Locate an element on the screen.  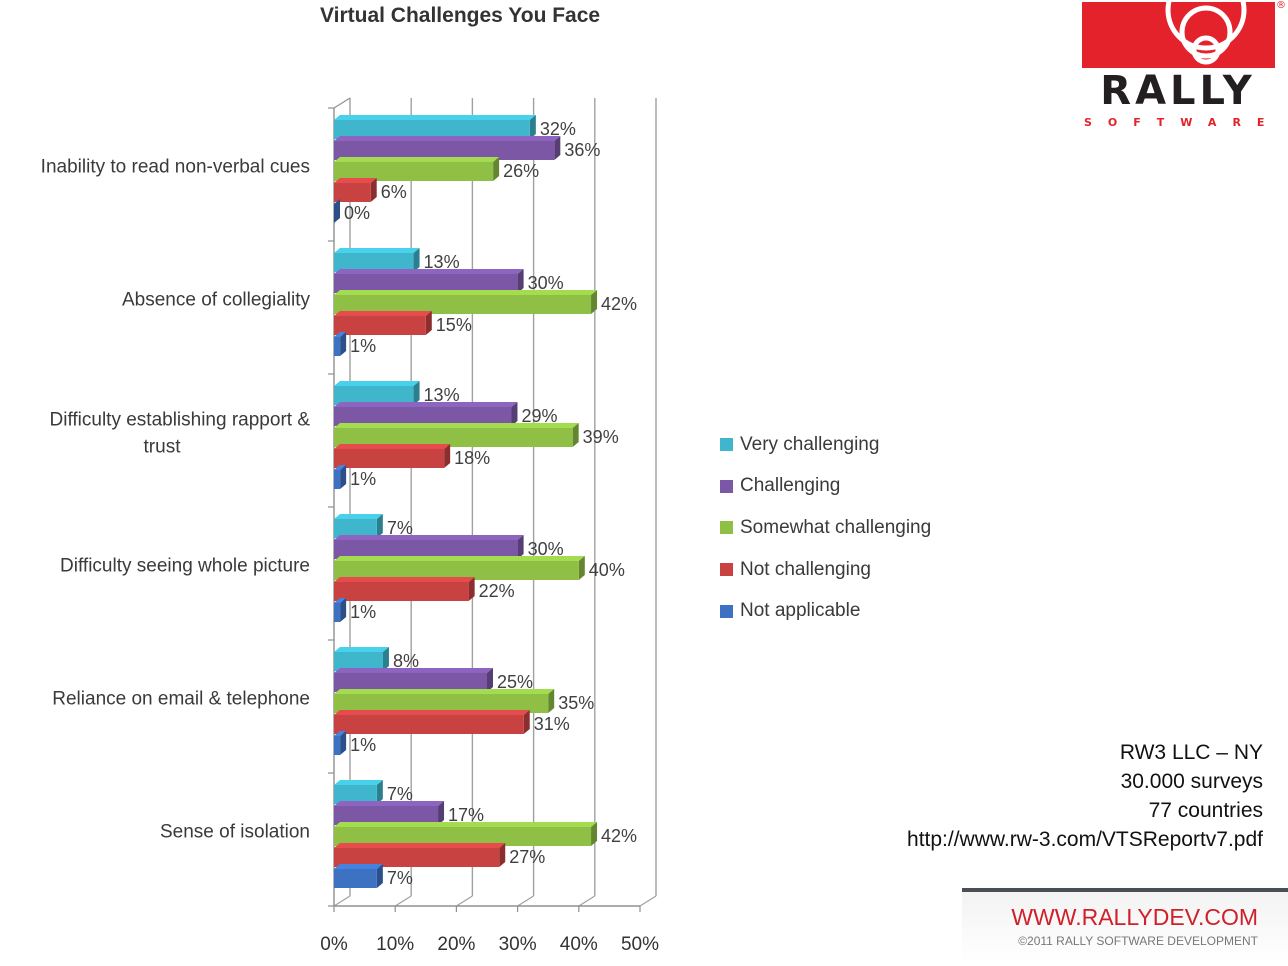
logo-wordmark: RALLY is located at coordinates (1178, 91).